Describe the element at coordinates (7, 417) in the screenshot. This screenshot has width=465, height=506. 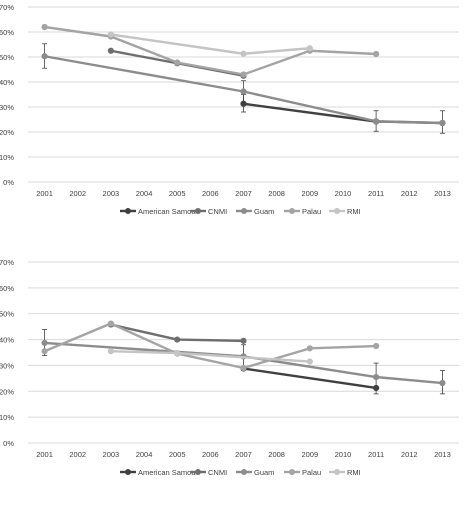
I see `y-tick-label: 10%` at that location.